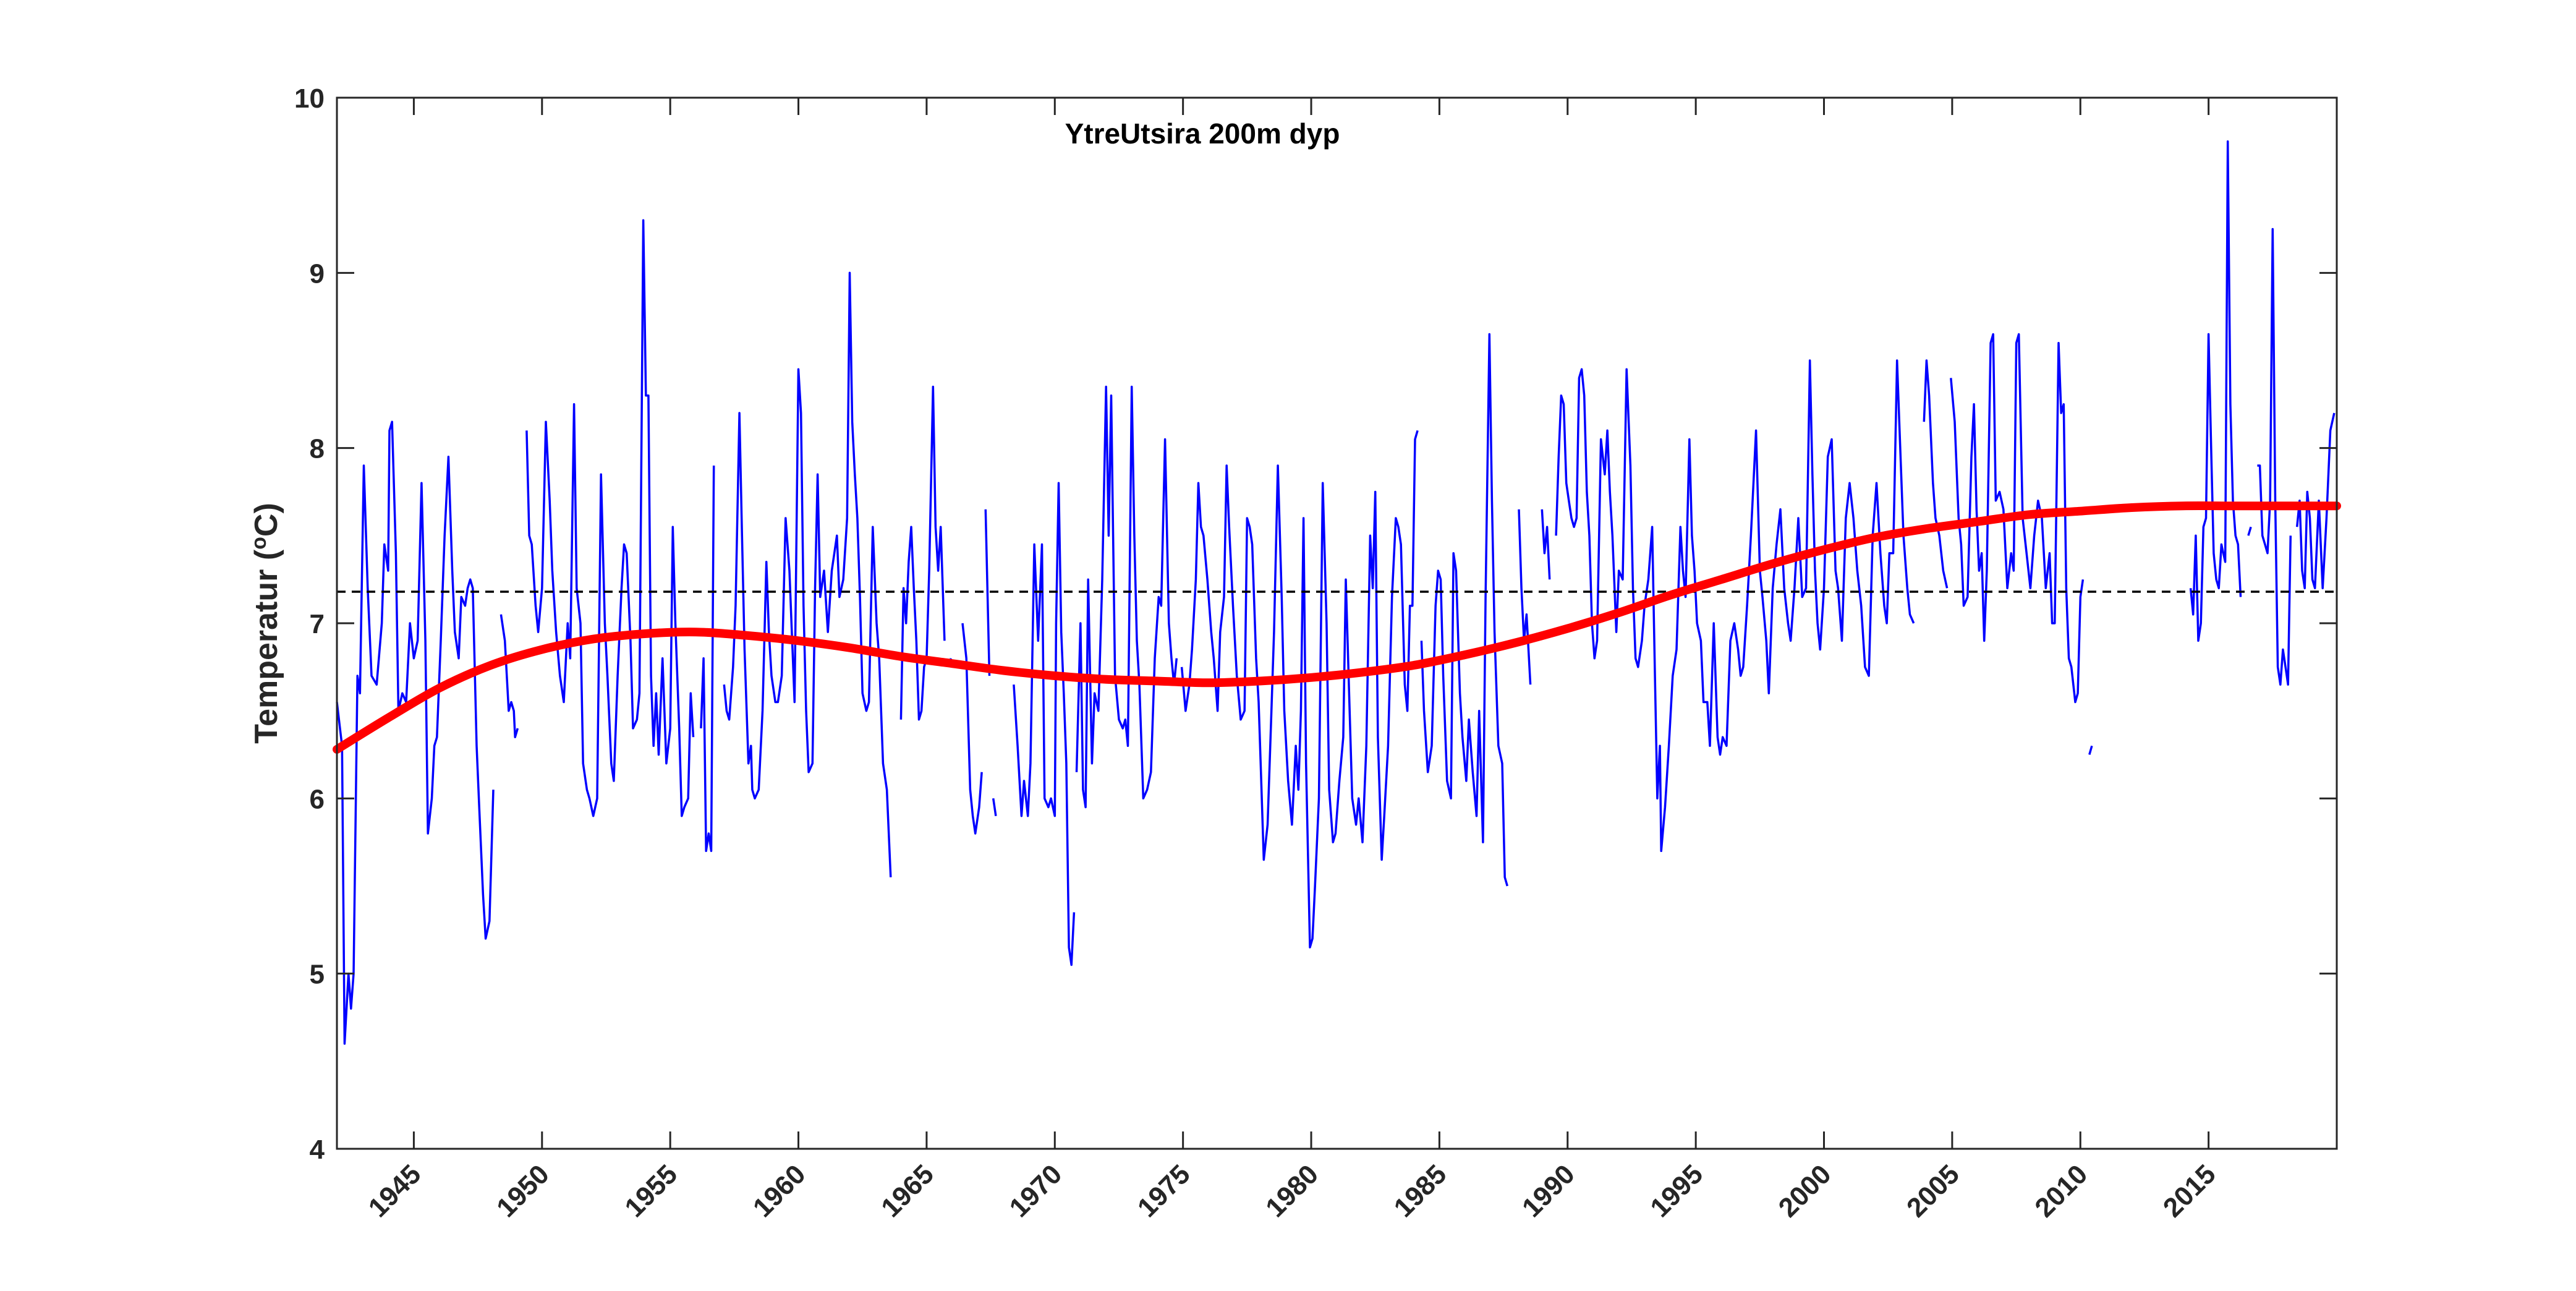  Describe the element at coordinates (317, 449) in the screenshot. I see `y-tick-label: 8` at that location.